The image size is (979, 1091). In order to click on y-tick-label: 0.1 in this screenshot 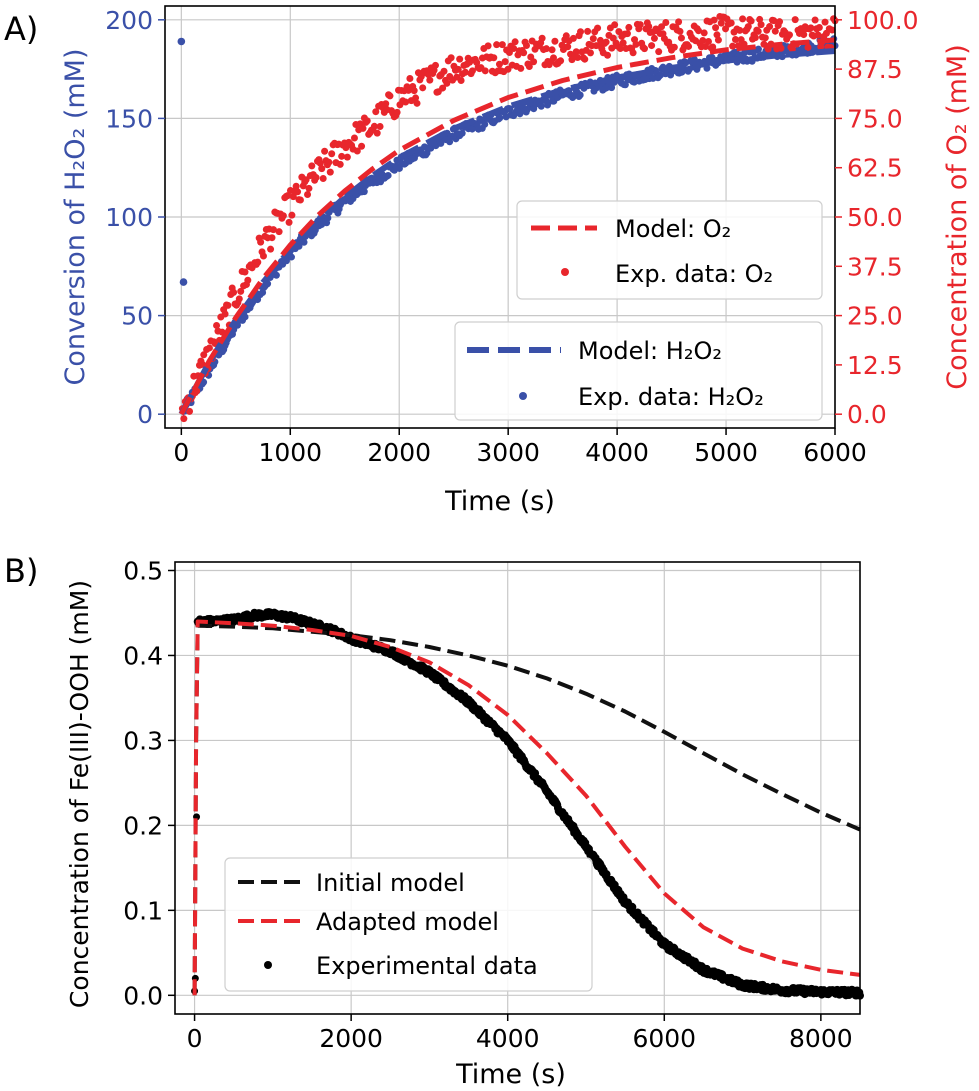, I will do `click(143, 910)`.